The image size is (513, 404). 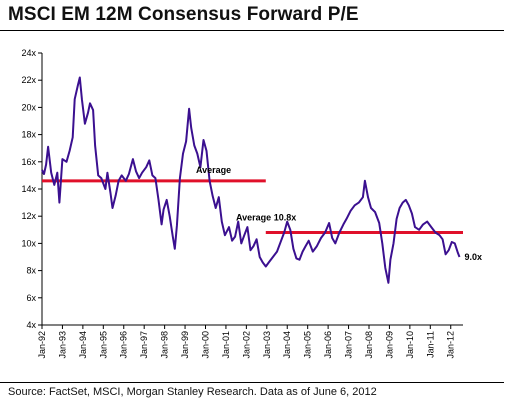 I want to click on x-tick-label: Jan-12, so click(x=451, y=345).